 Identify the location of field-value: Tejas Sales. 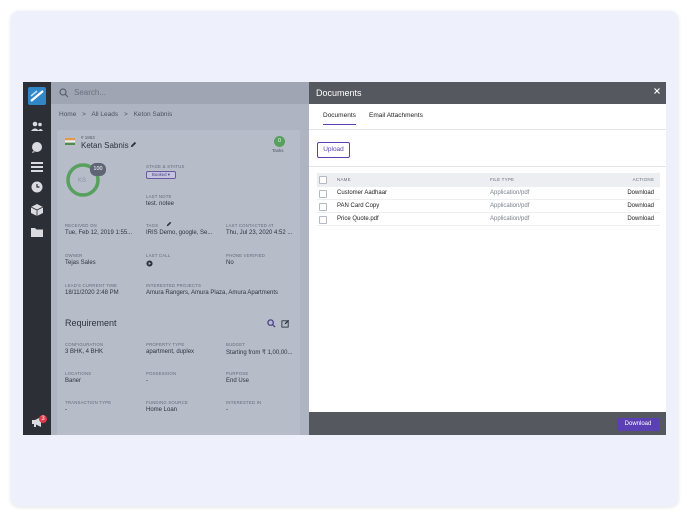
(80, 263).